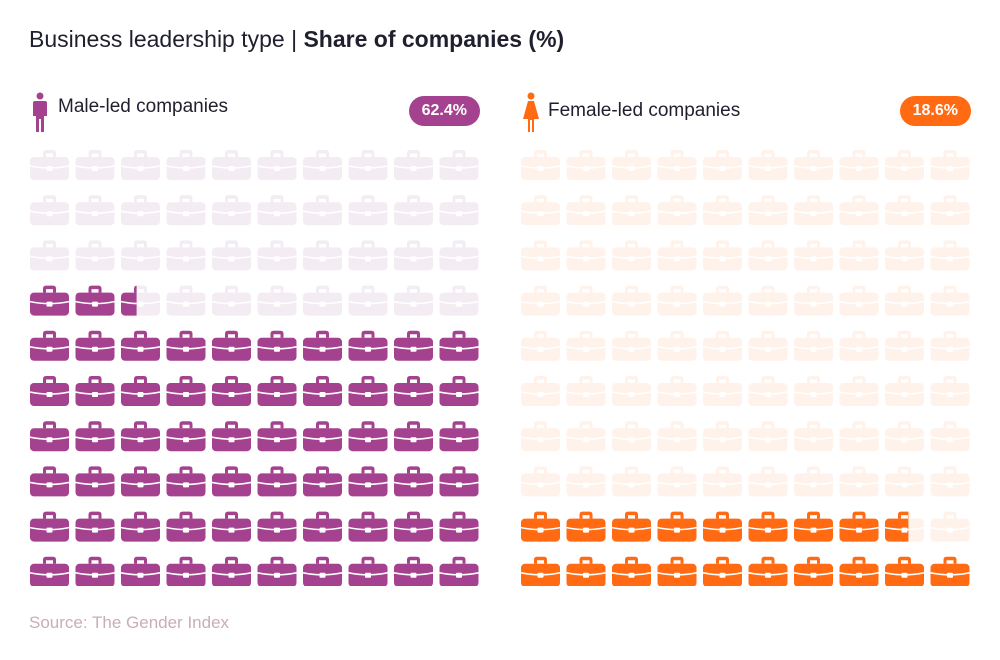 This screenshot has height=660, width=1000. Describe the element at coordinates (166, 39) in the screenshot. I see `chart-title-regular: Business leadership type |` at that location.